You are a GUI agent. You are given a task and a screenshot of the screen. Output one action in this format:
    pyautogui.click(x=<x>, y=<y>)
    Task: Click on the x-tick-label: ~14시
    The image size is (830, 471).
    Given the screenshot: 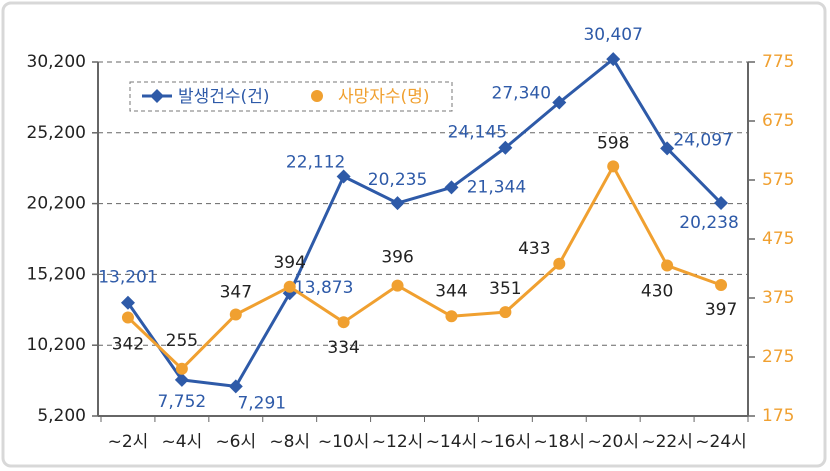 What is the action you would take?
    pyautogui.click(x=452, y=442)
    